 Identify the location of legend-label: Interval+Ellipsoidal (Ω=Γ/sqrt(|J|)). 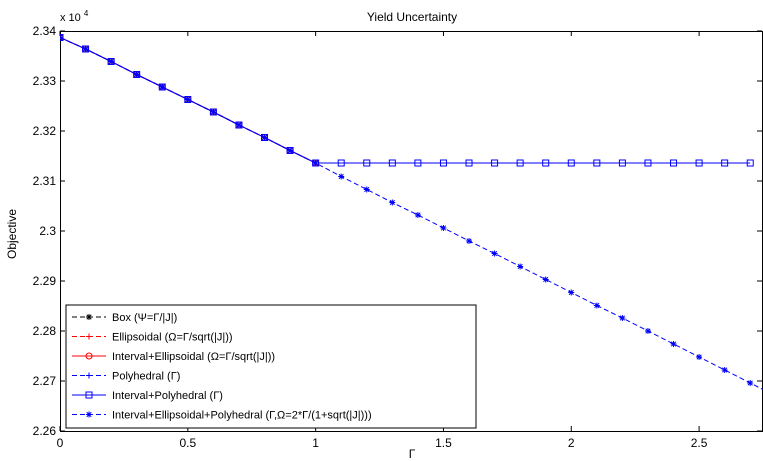
(193, 357).